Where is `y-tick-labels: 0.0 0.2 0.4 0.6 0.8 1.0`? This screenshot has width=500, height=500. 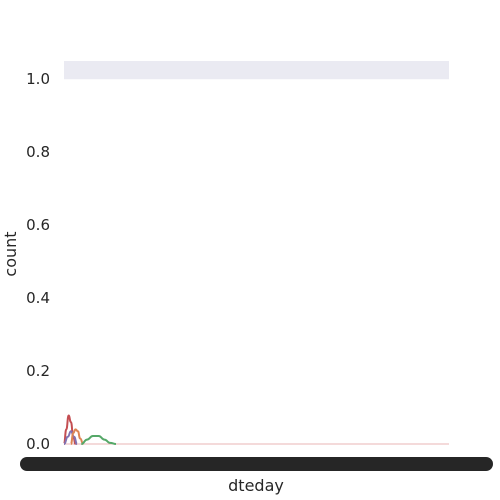 y-tick-labels: 0.0 0.2 0.4 0.6 0.8 1.0 is located at coordinates (38, 261).